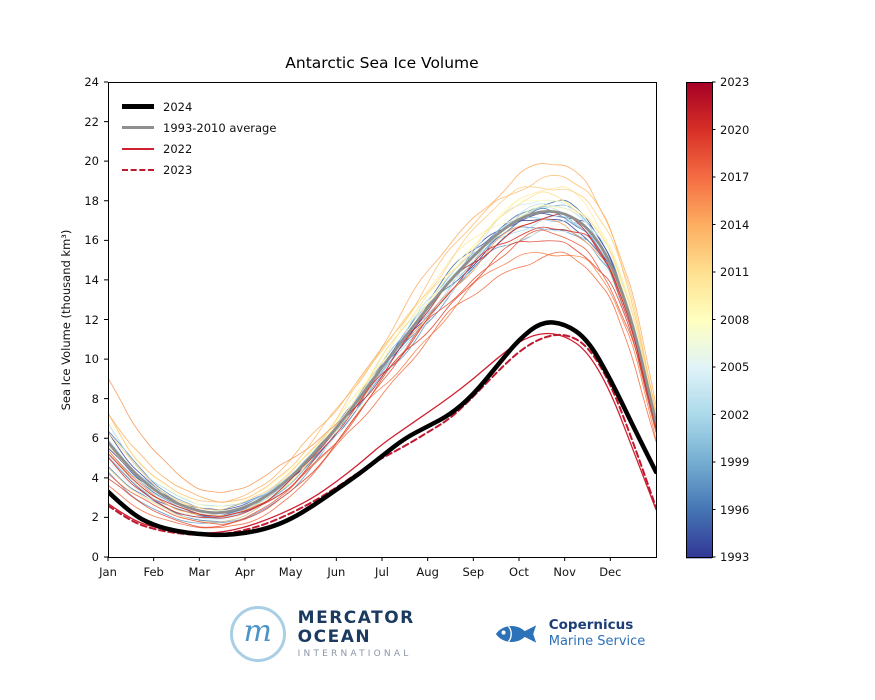 Image resolution: width=875 pixels, height=700 pixels. What do you see at coordinates (138, 127) in the screenshot?
I see `legend-line-gray-icon` at bounding box center [138, 127].